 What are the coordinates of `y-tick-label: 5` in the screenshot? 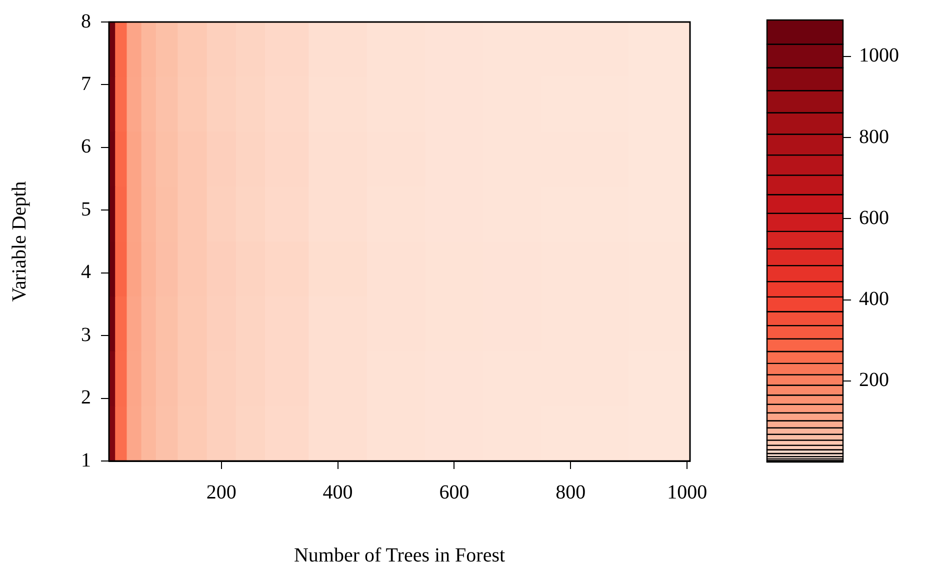 It's located at (86, 209).